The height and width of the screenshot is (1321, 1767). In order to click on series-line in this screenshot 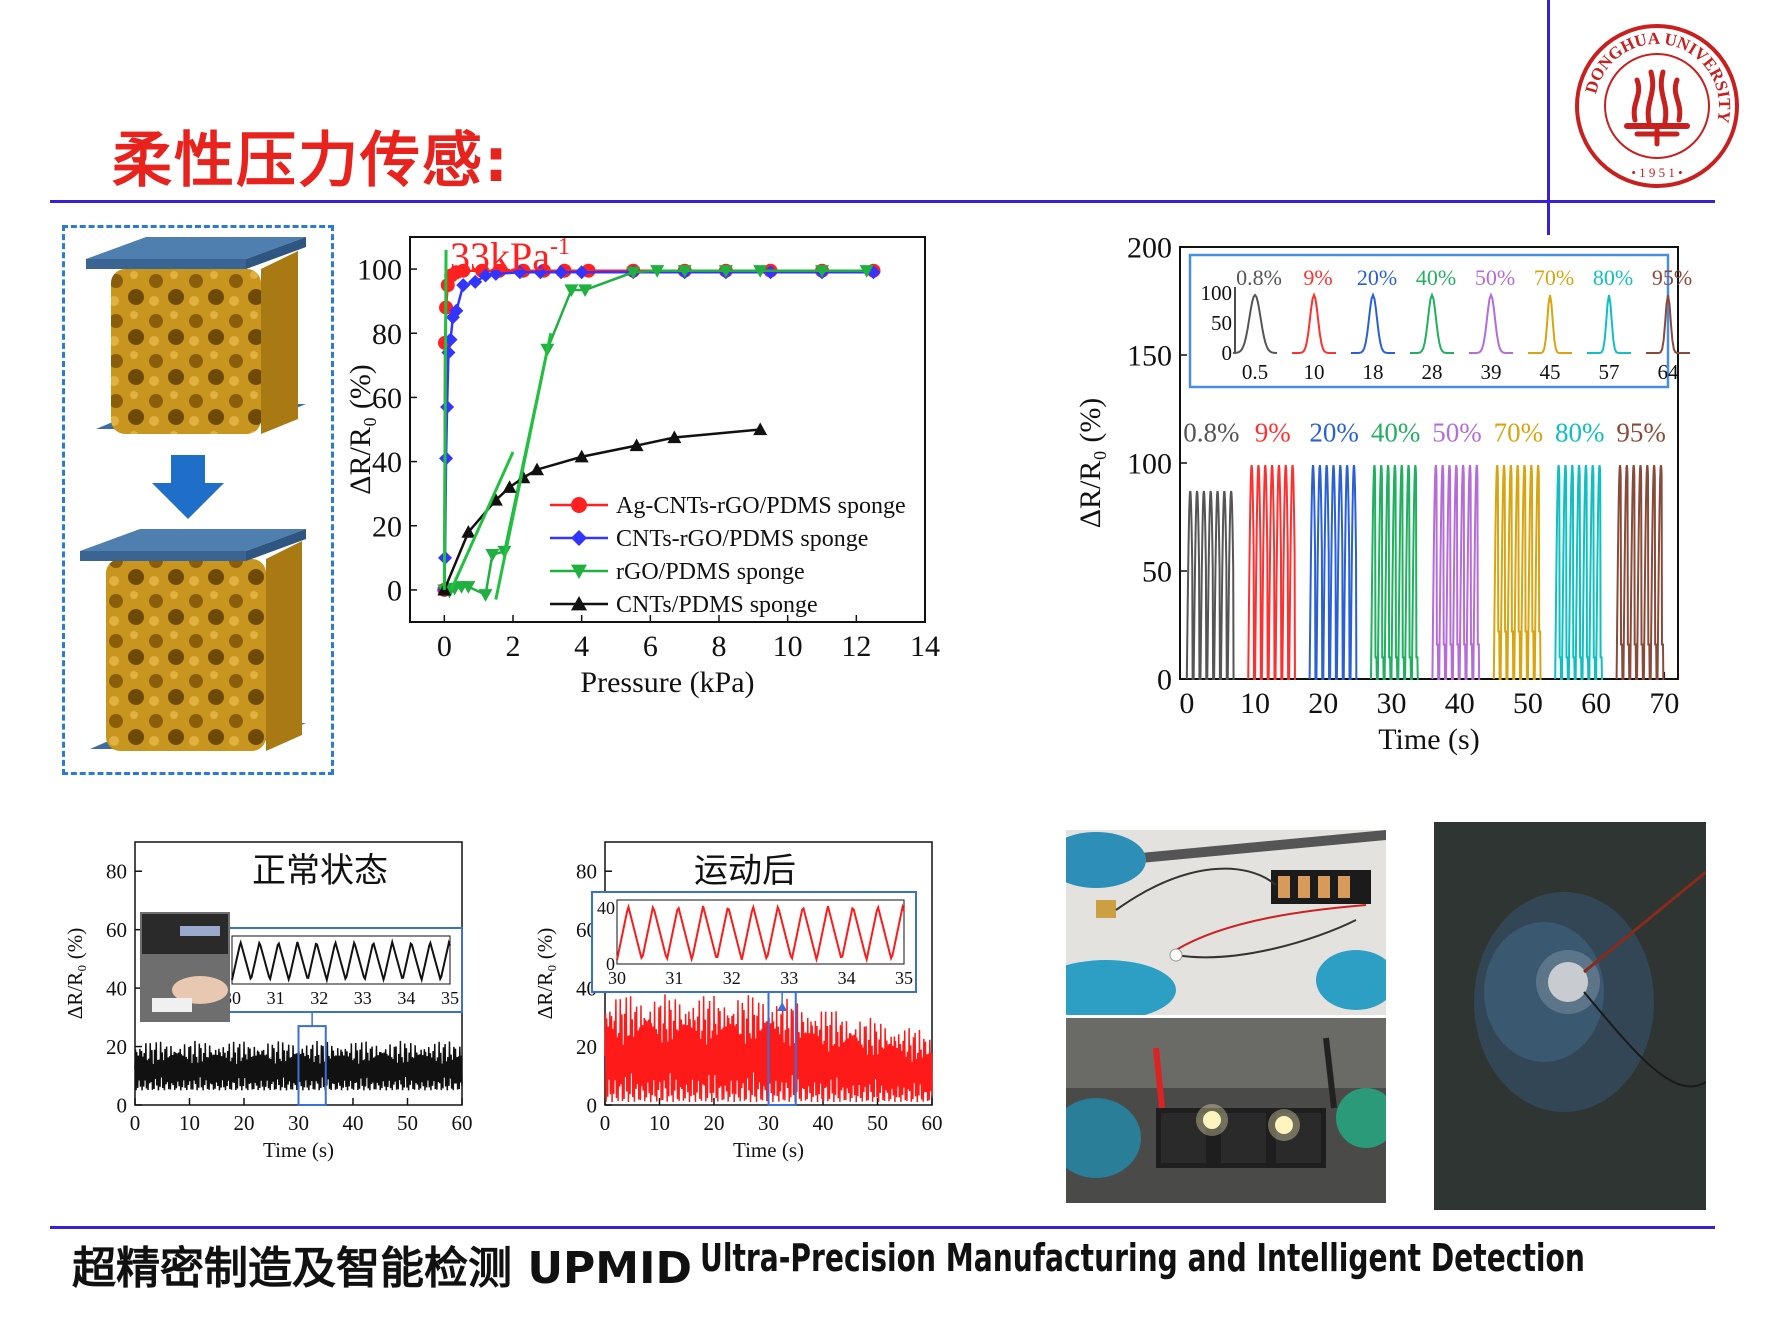, I will do `click(602, 509)`.